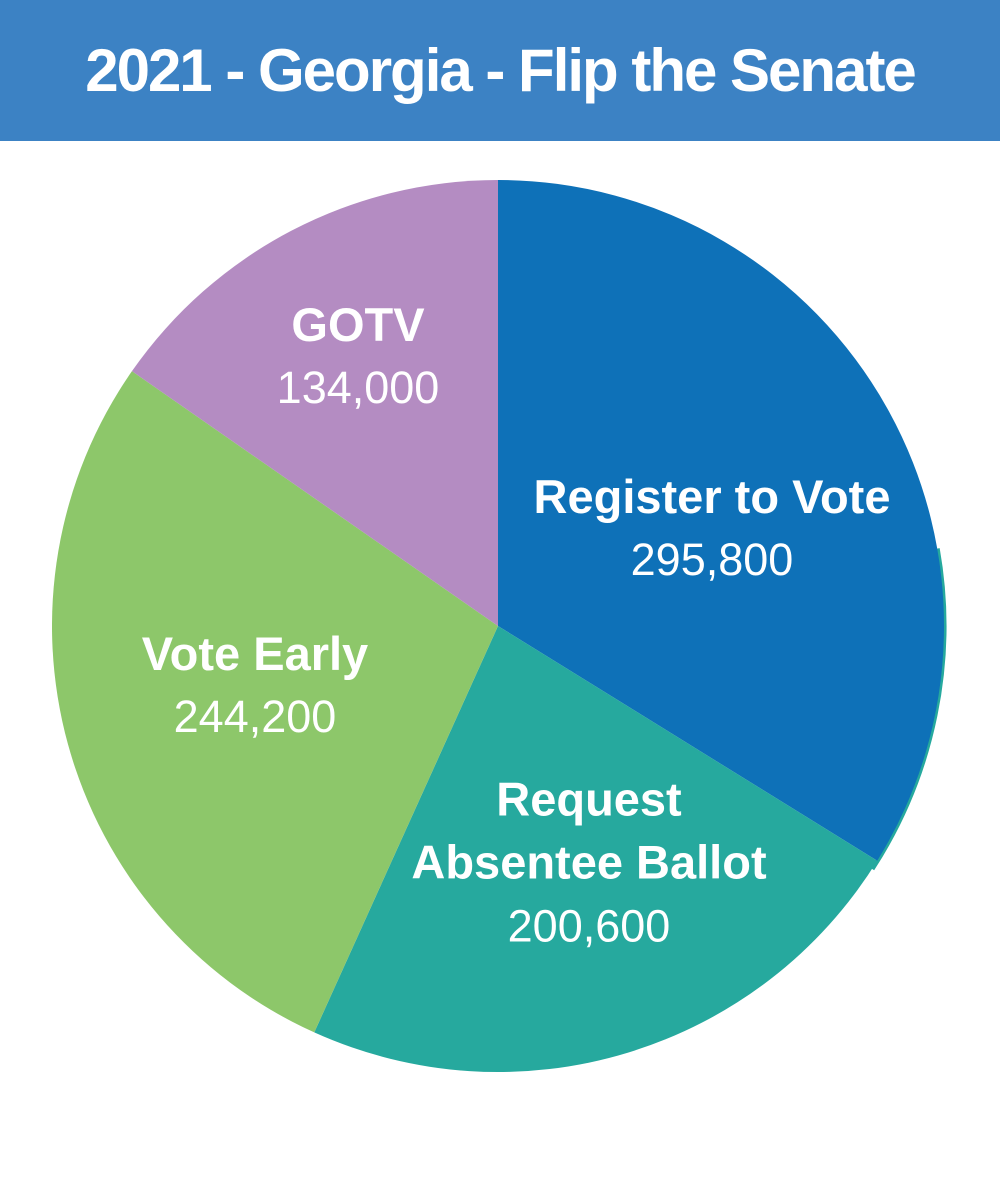 The image size is (1000, 1178). What do you see at coordinates (314, 403) in the screenshot?
I see `pie-slice-gotv` at bounding box center [314, 403].